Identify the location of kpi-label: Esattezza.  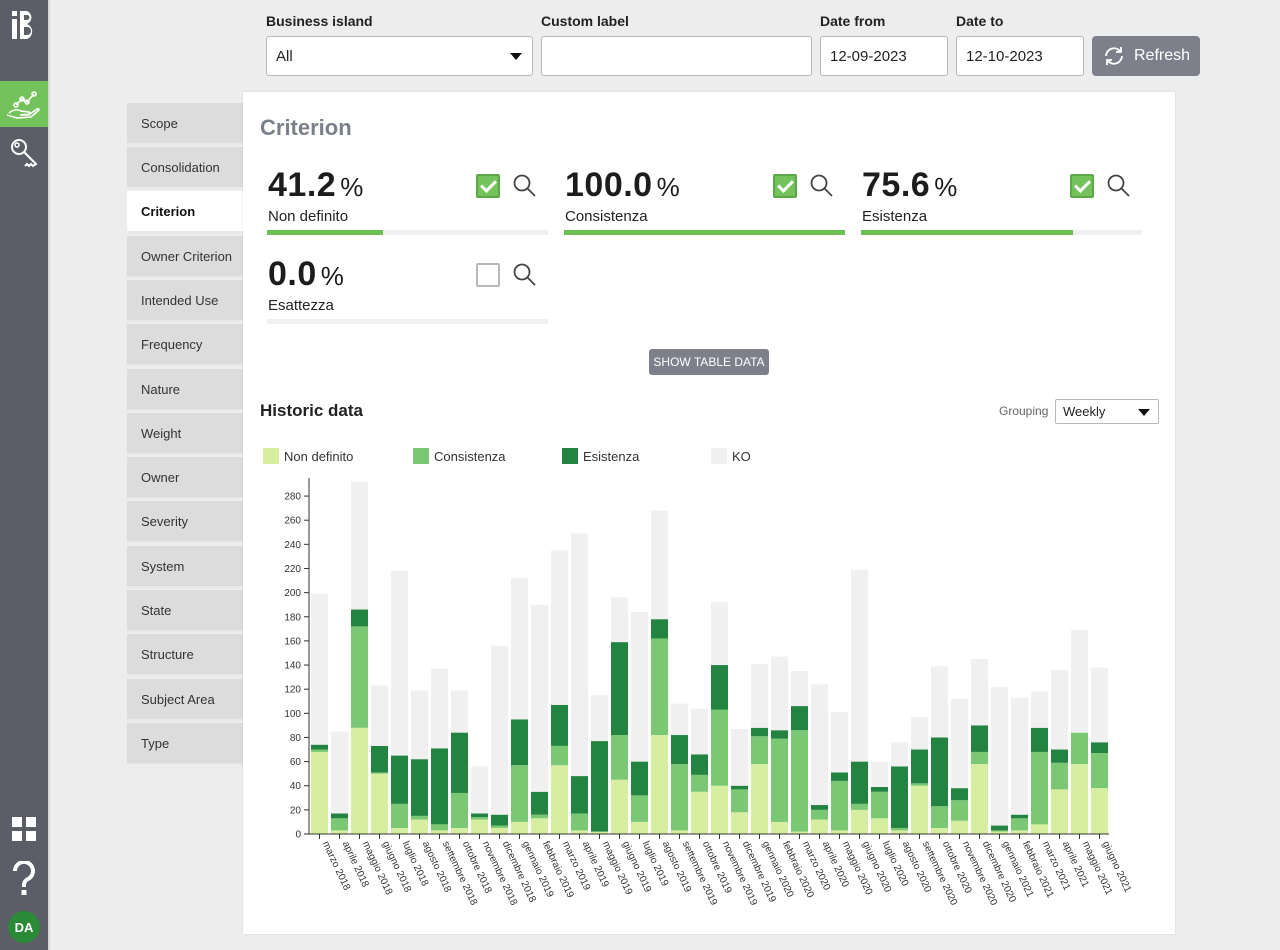
(301, 305).